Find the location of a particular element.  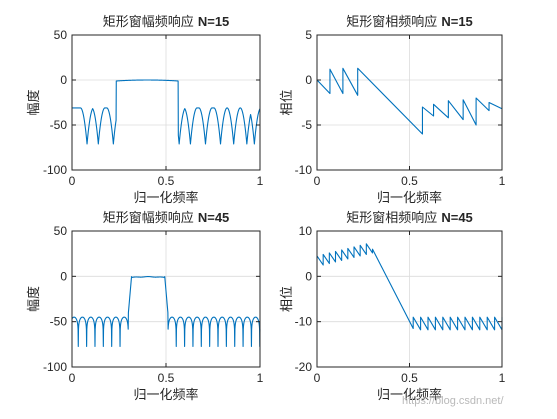

y-tick-label: 5 is located at coordinates (308, 35).